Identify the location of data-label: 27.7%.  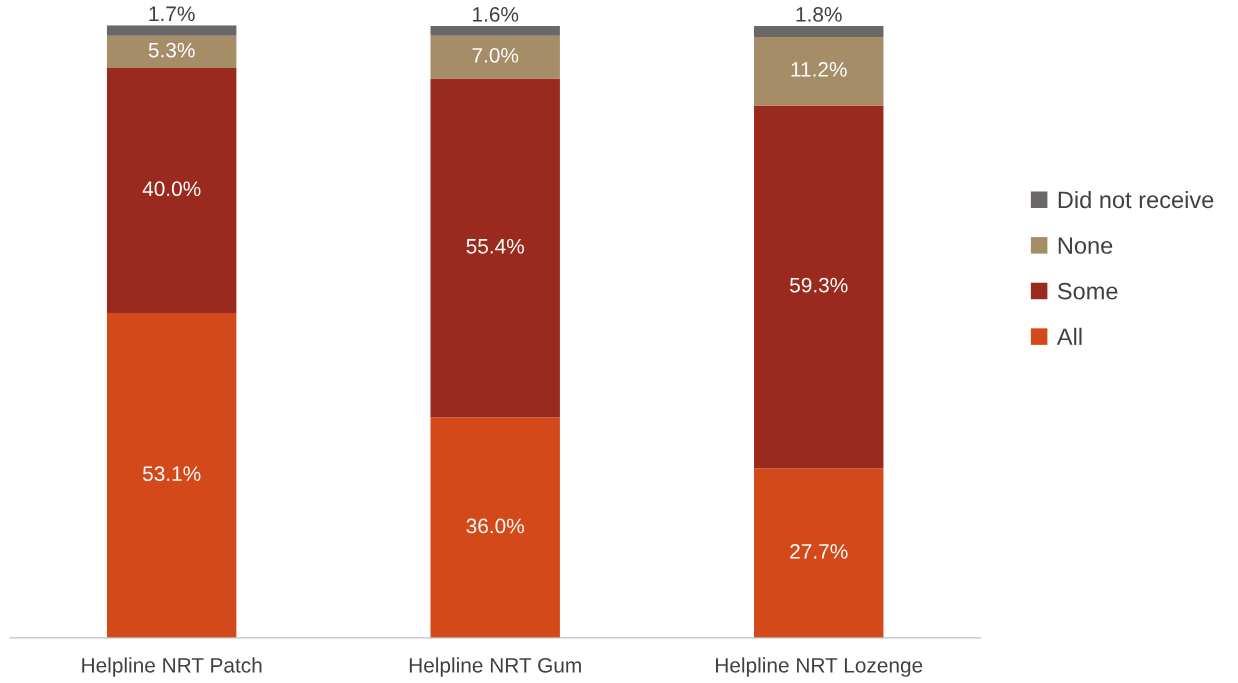
(819, 551).